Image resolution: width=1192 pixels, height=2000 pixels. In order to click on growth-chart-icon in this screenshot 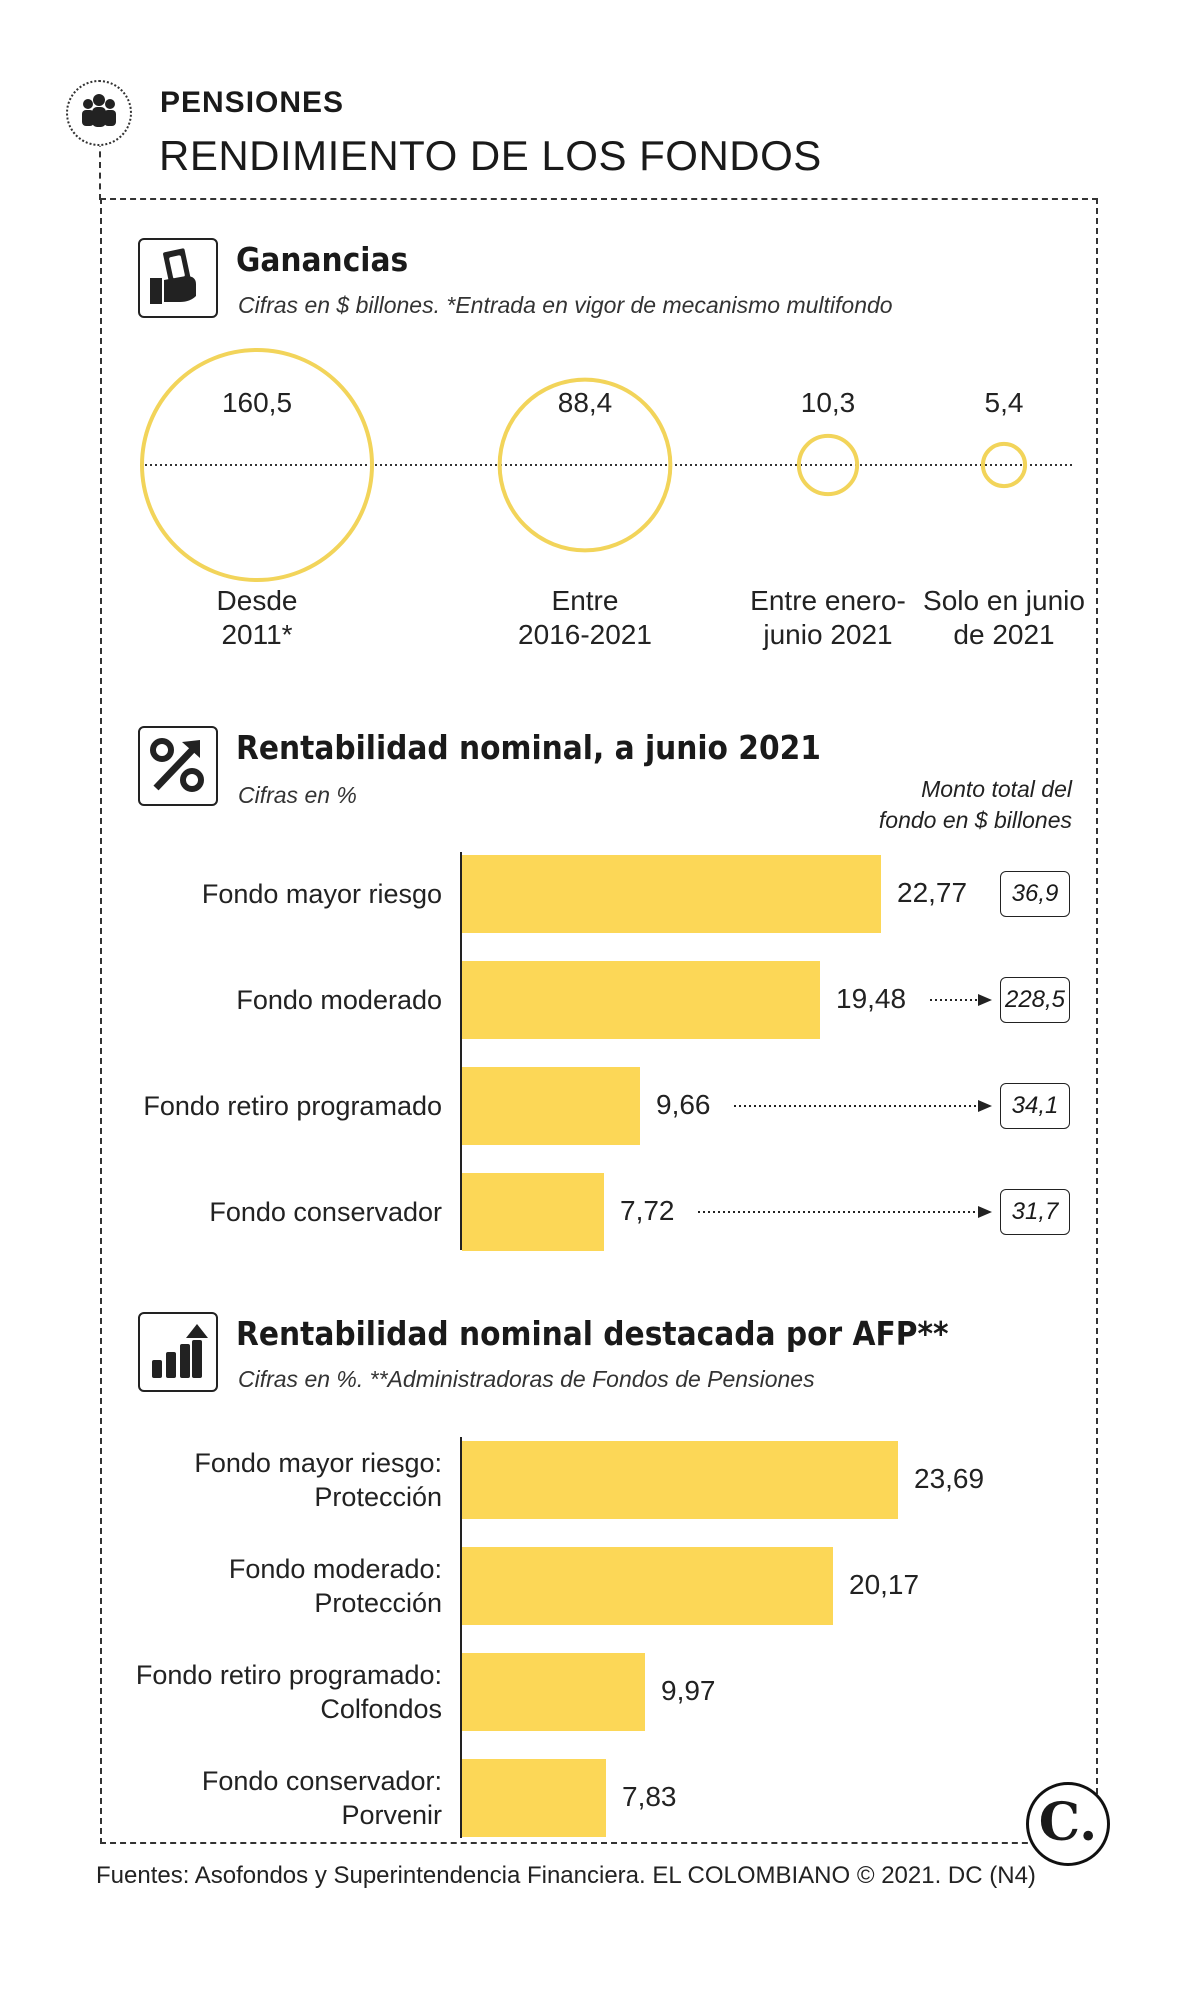, I will do `click(178, 1352)`.